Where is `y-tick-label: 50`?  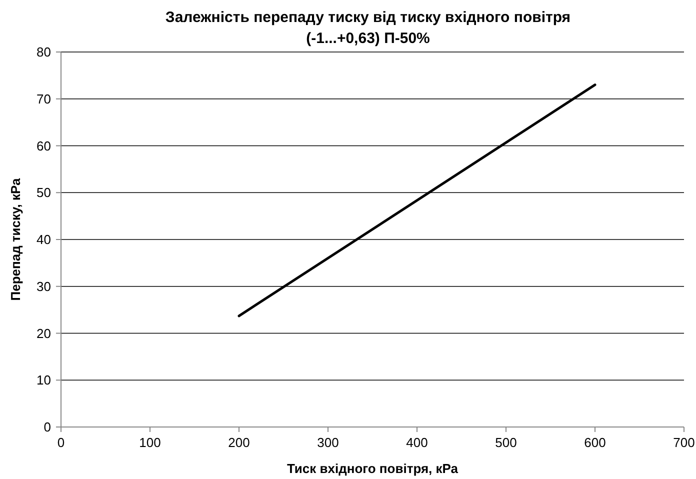 y-tick-label: 50 is located at coordinates (43, 192).